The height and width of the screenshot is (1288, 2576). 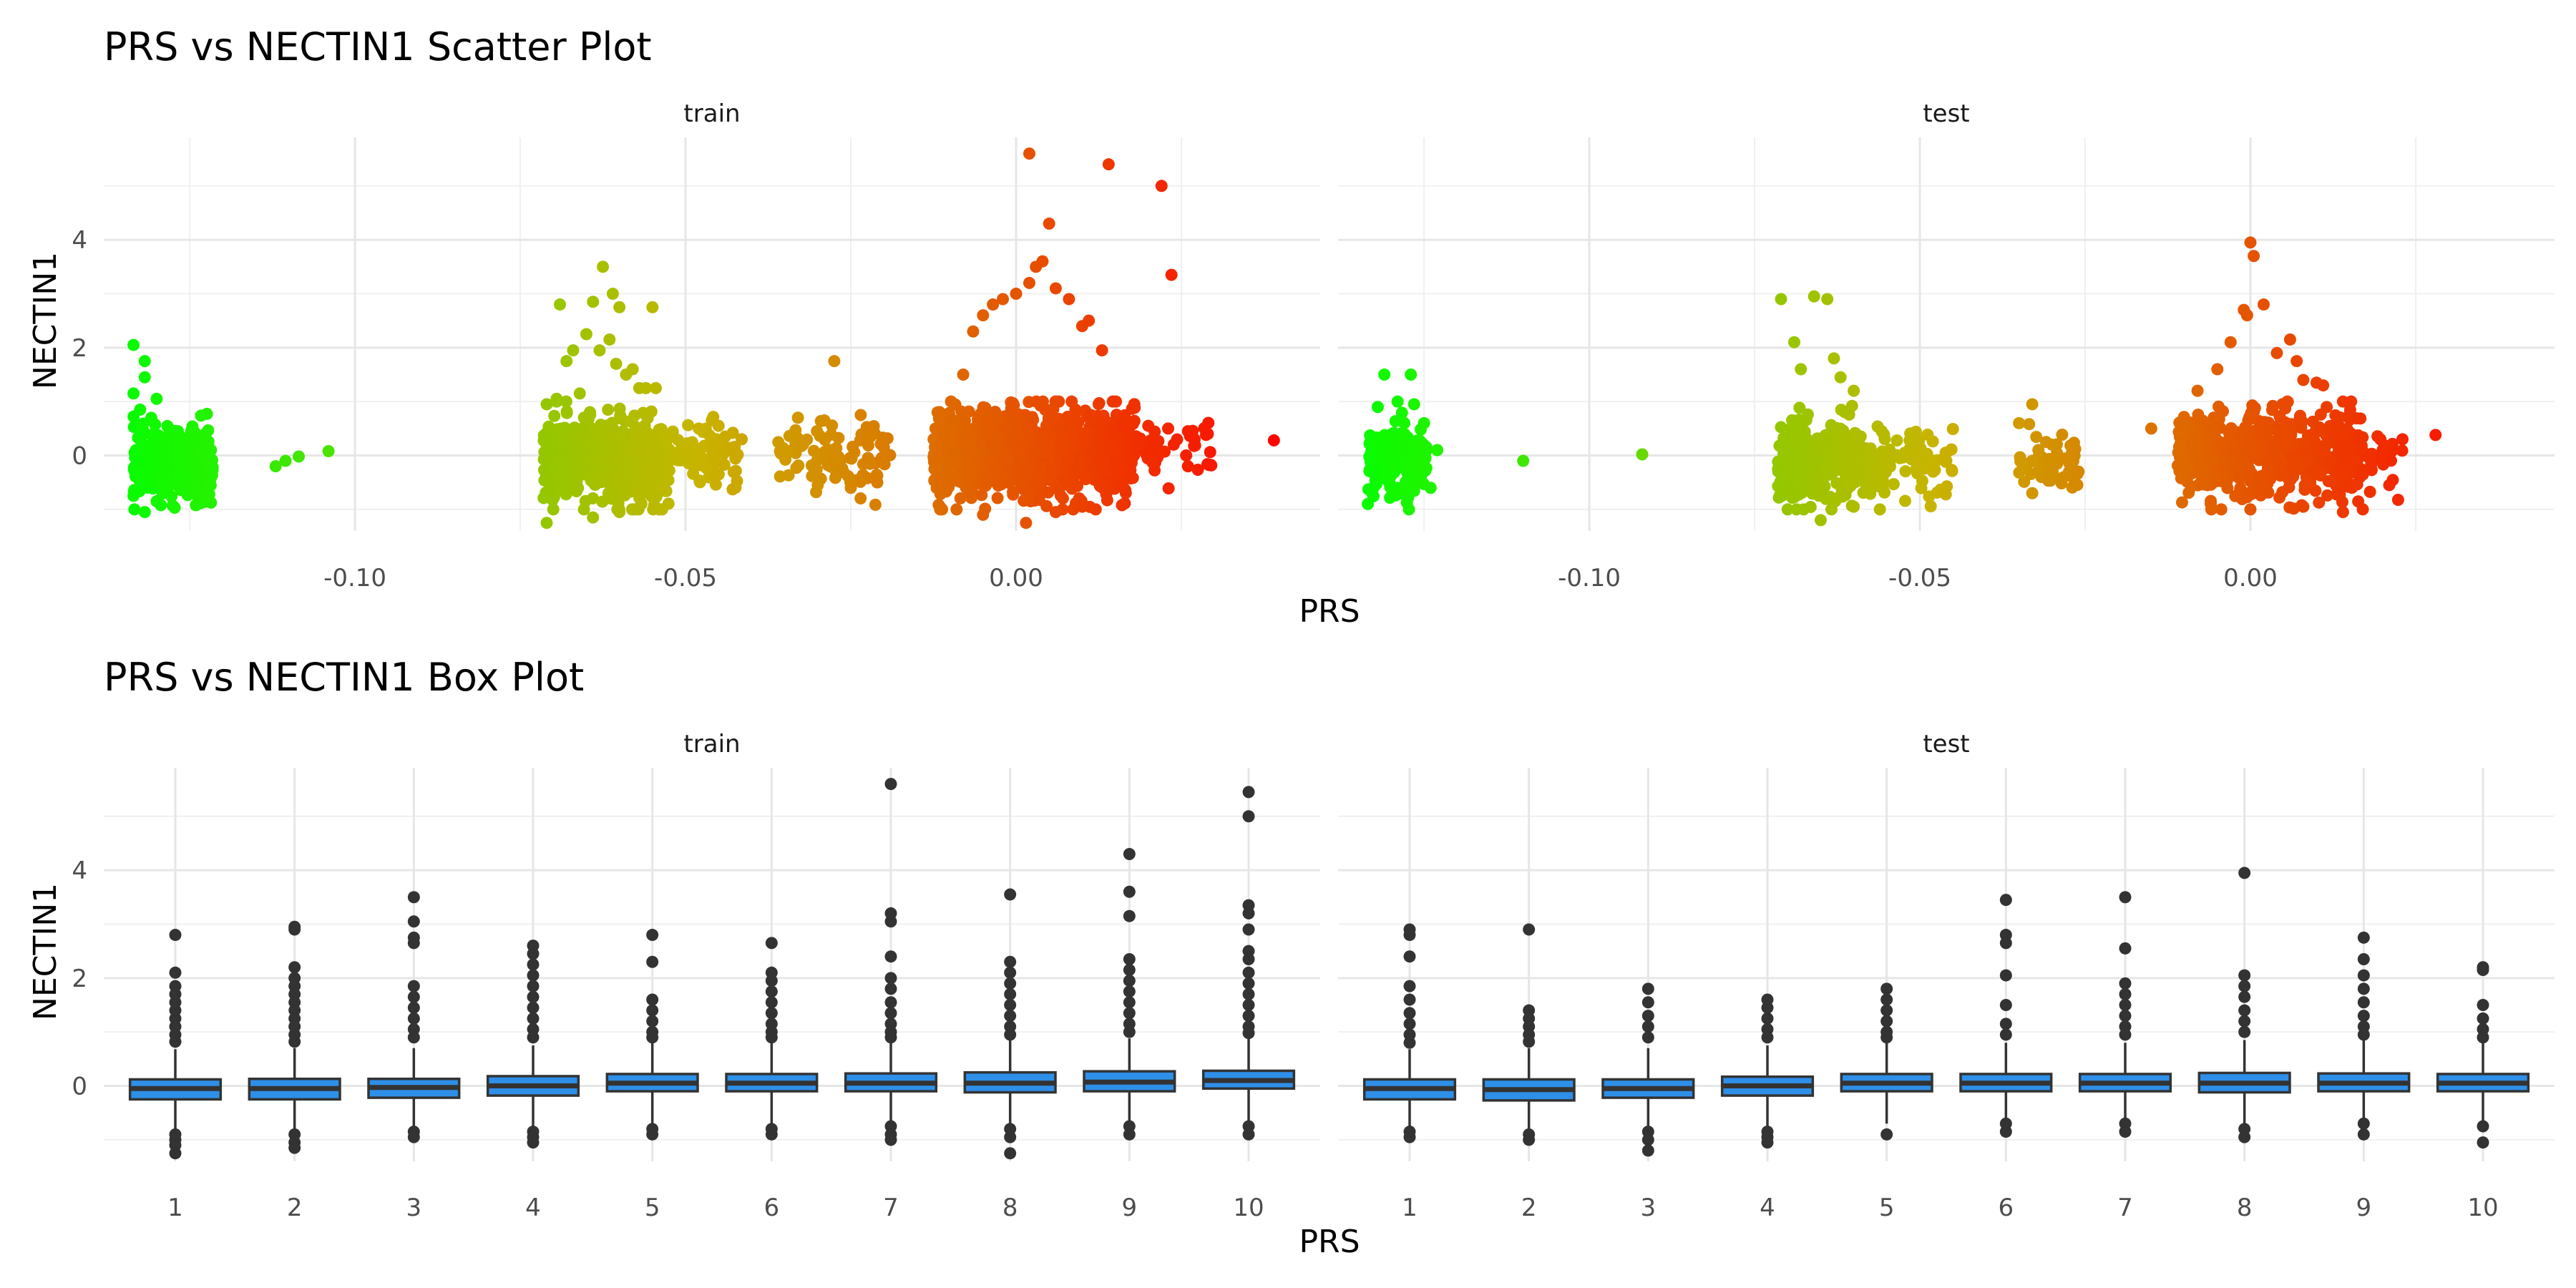 What do you see at coordinates (2245, 1208) in the screenshot?
I see `x-tick-label: 8` at bounding box center [2245, 1208].